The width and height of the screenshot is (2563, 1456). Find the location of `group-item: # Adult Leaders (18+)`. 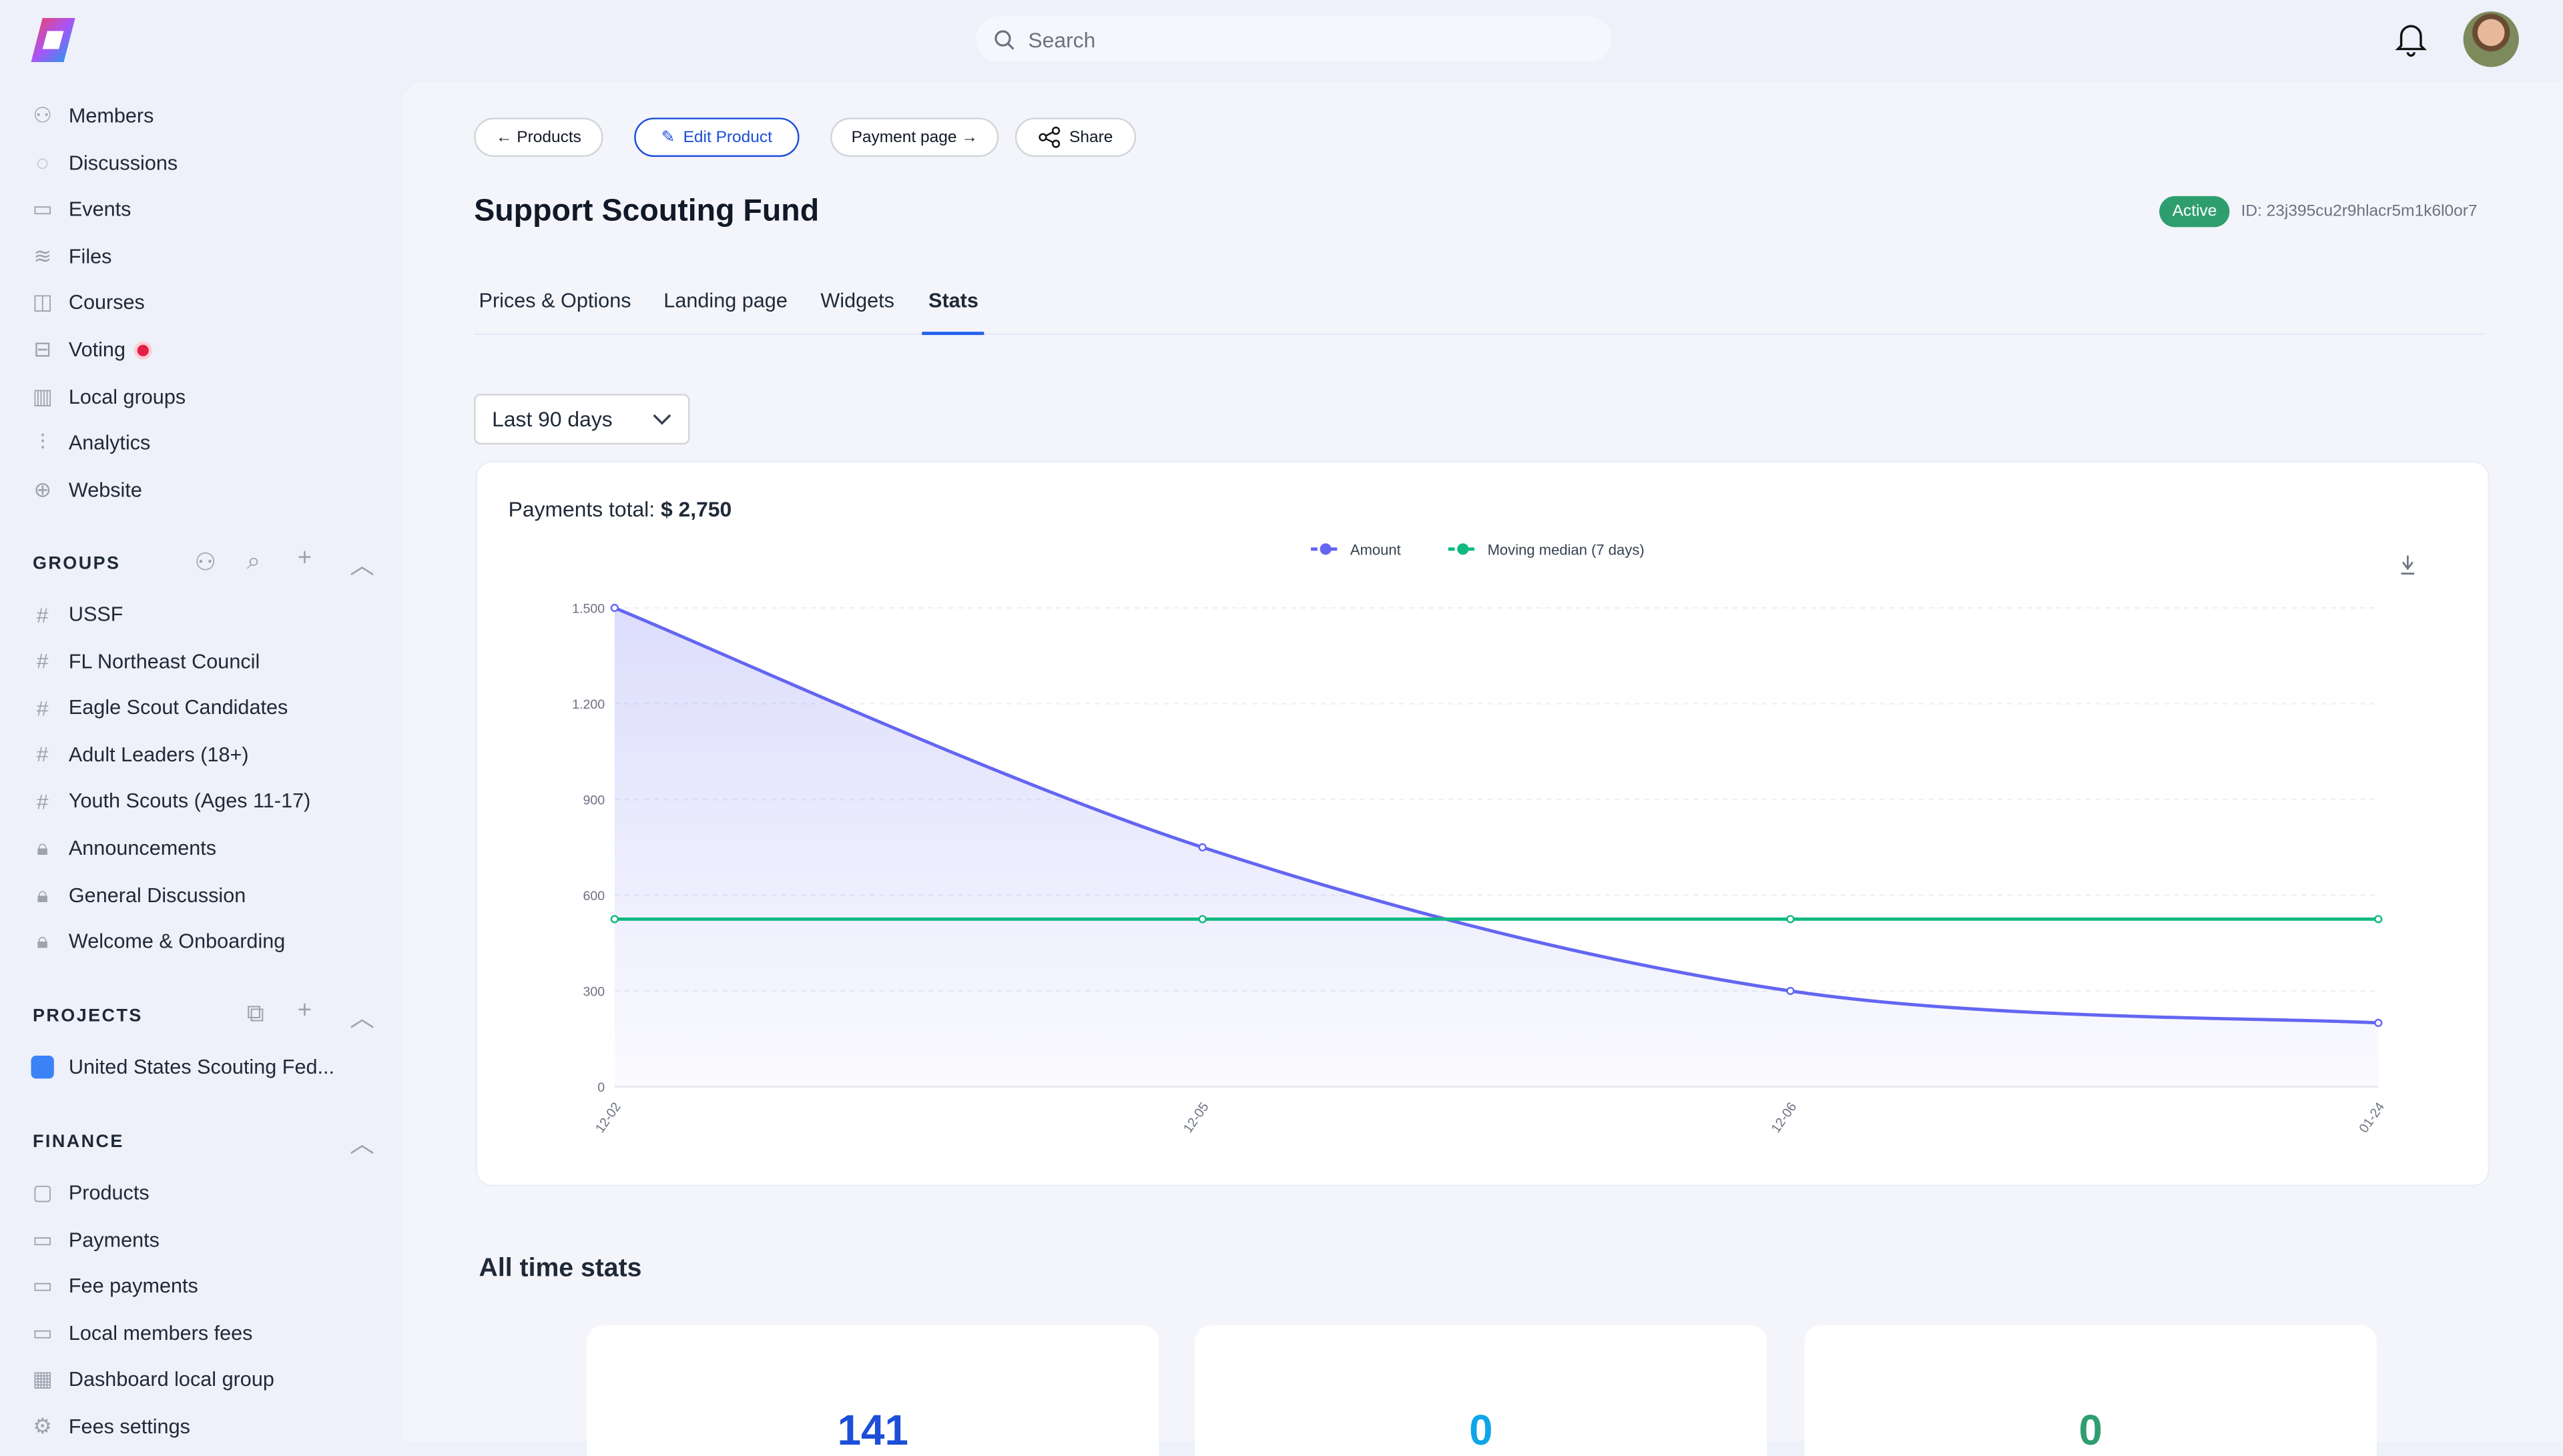

group-item: # Adult Leaders (18+) is located at coordinates (140, 754).